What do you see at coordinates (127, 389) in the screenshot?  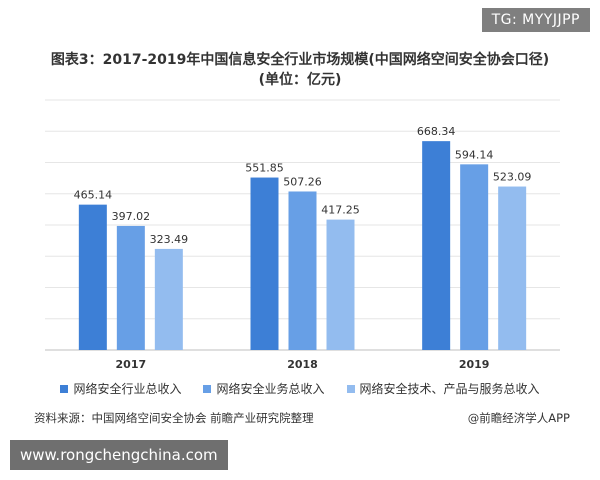 I see `legend-label: 网络安全行业总收入` at bounding box center [127, 389].